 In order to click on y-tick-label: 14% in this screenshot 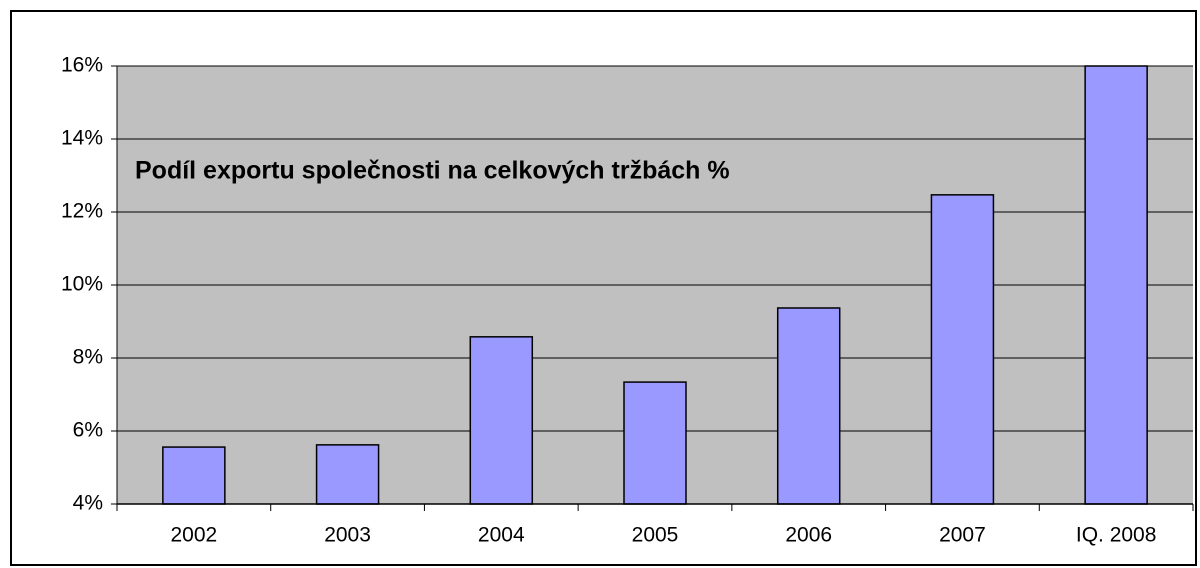, I will do `click(82, 138)`.